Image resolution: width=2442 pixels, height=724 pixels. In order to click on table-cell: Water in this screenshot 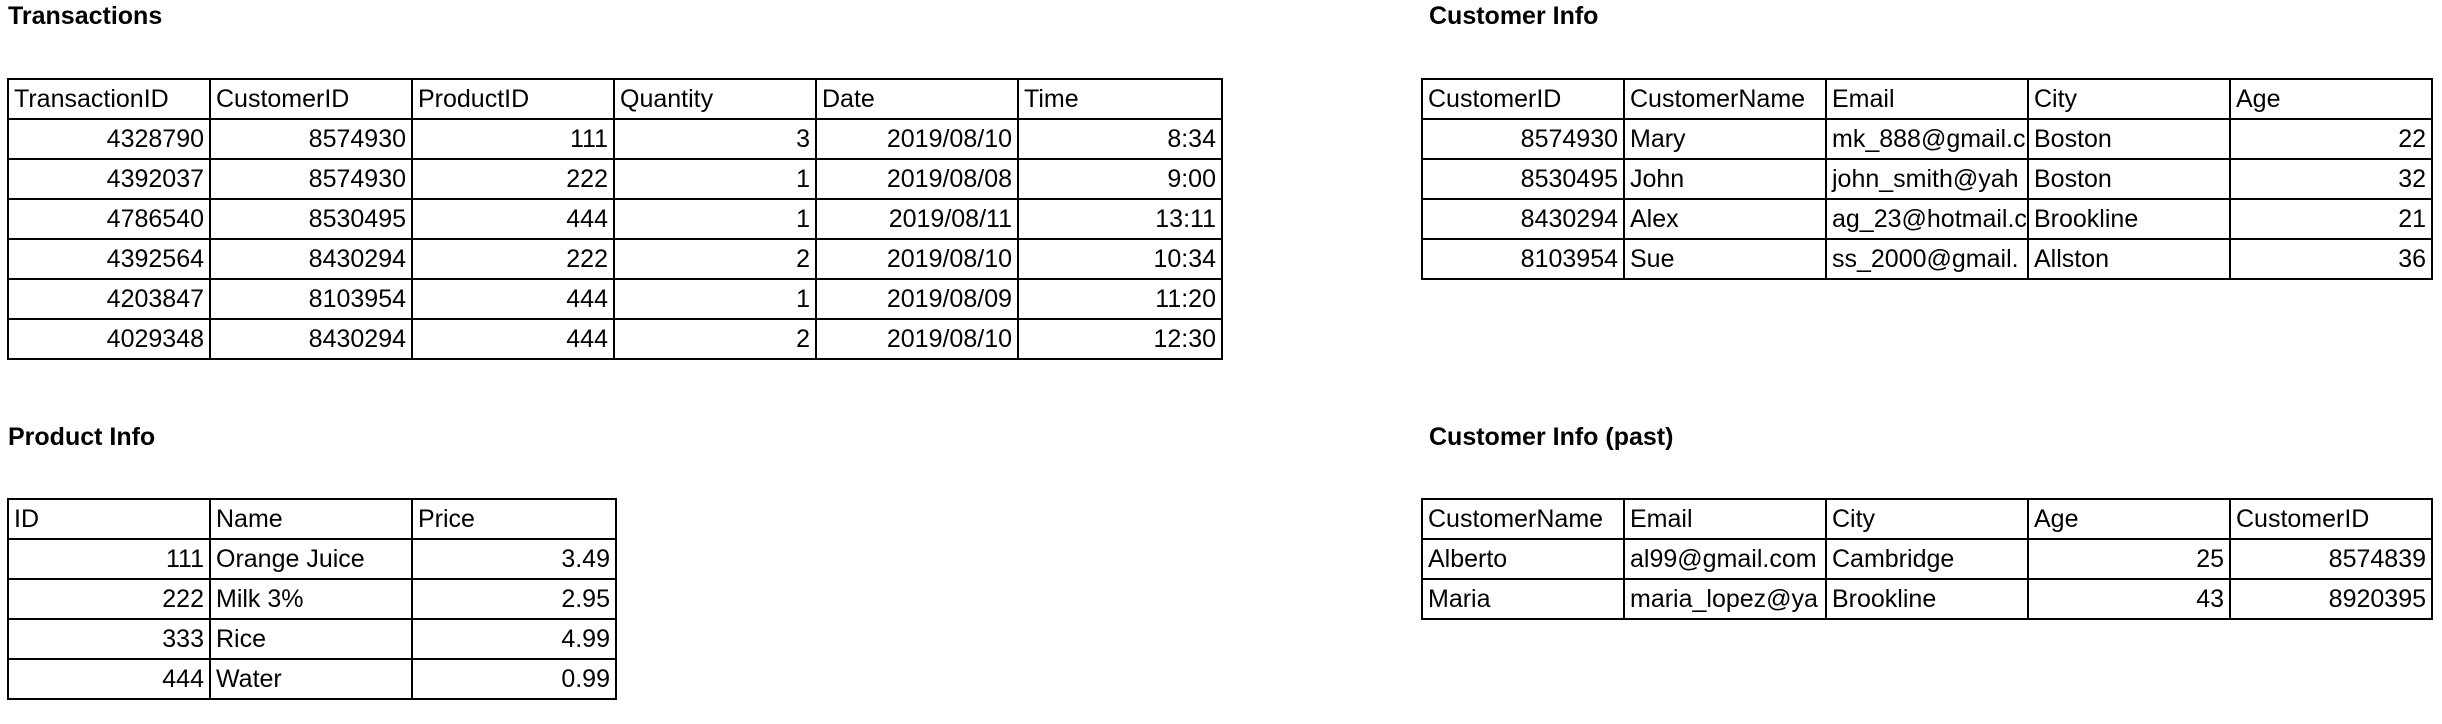, I will do `click(311, 679)`.